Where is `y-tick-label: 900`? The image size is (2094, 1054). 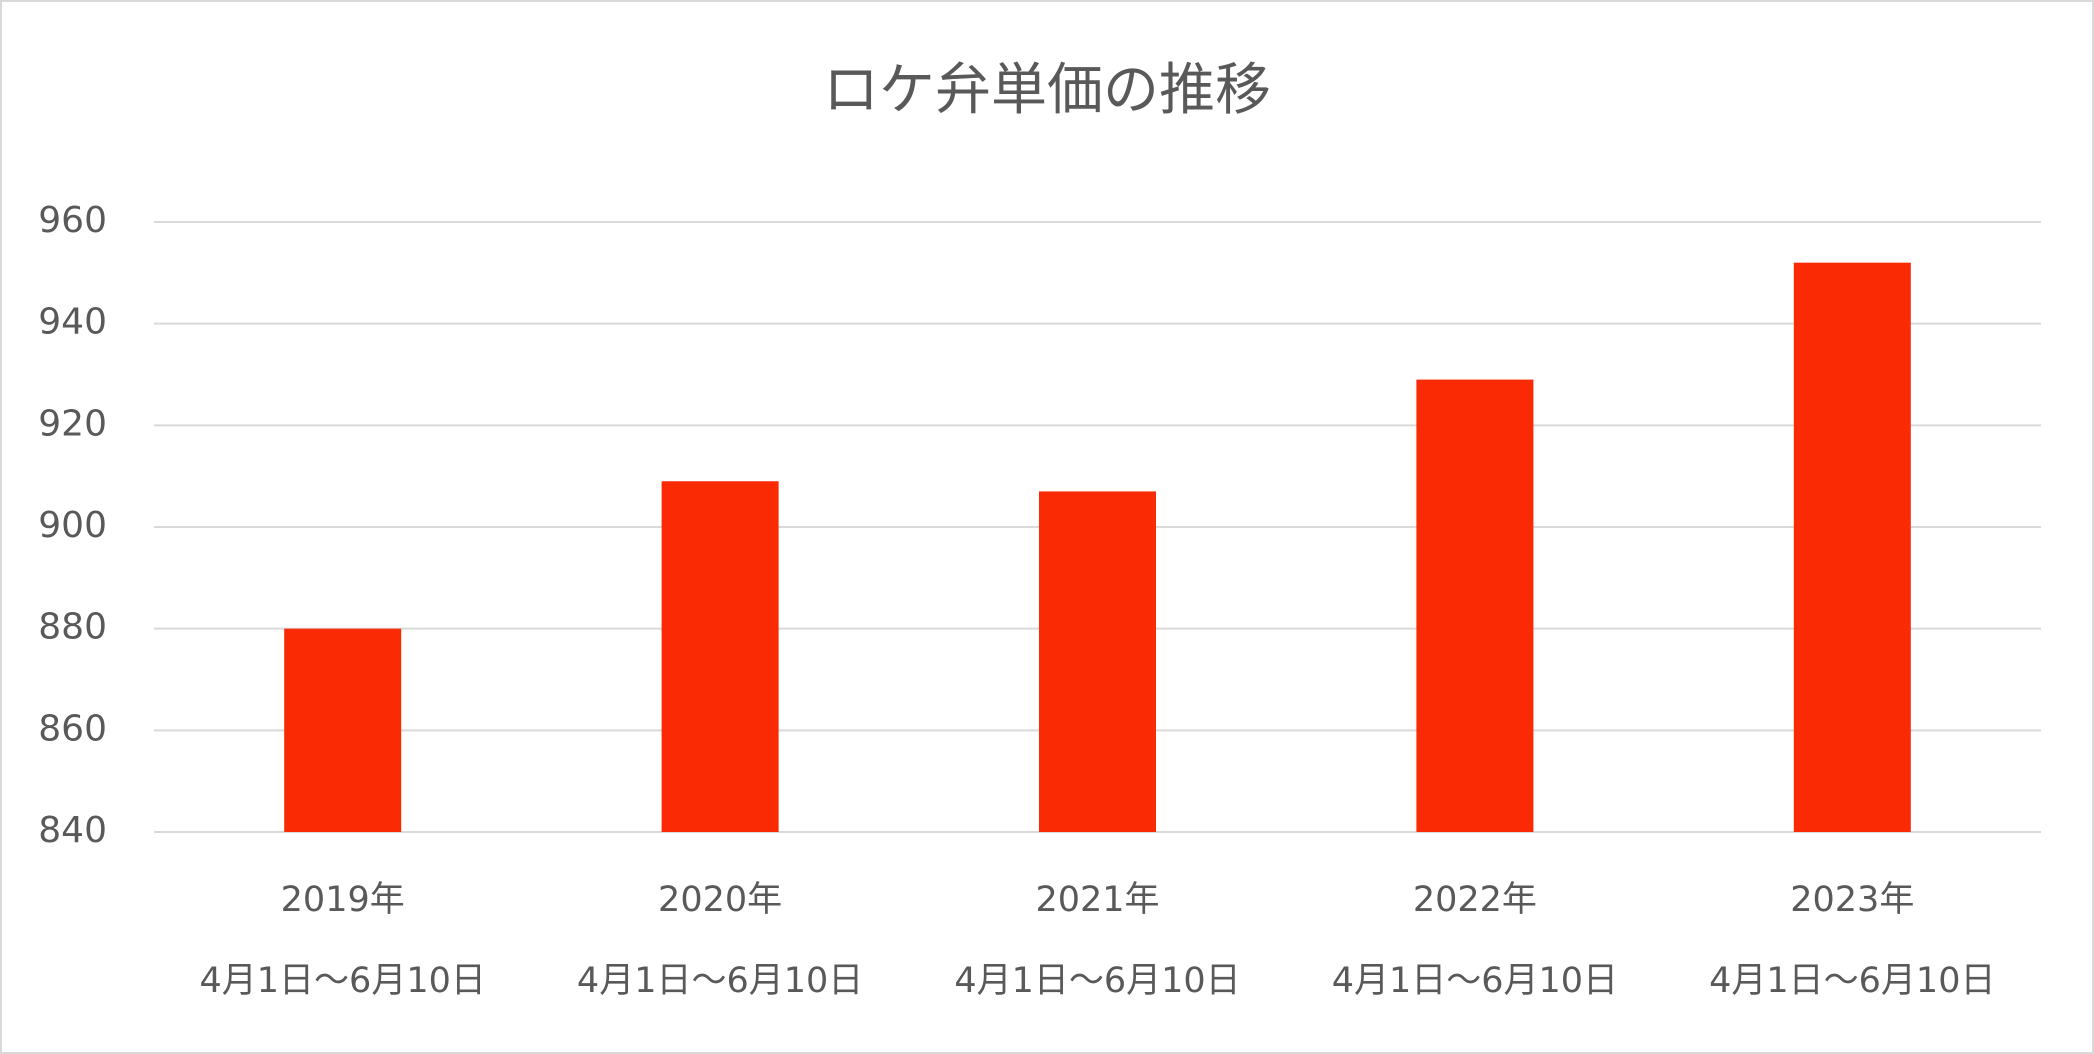 y-tick-label: 900 is located at coordinates (72, 525).